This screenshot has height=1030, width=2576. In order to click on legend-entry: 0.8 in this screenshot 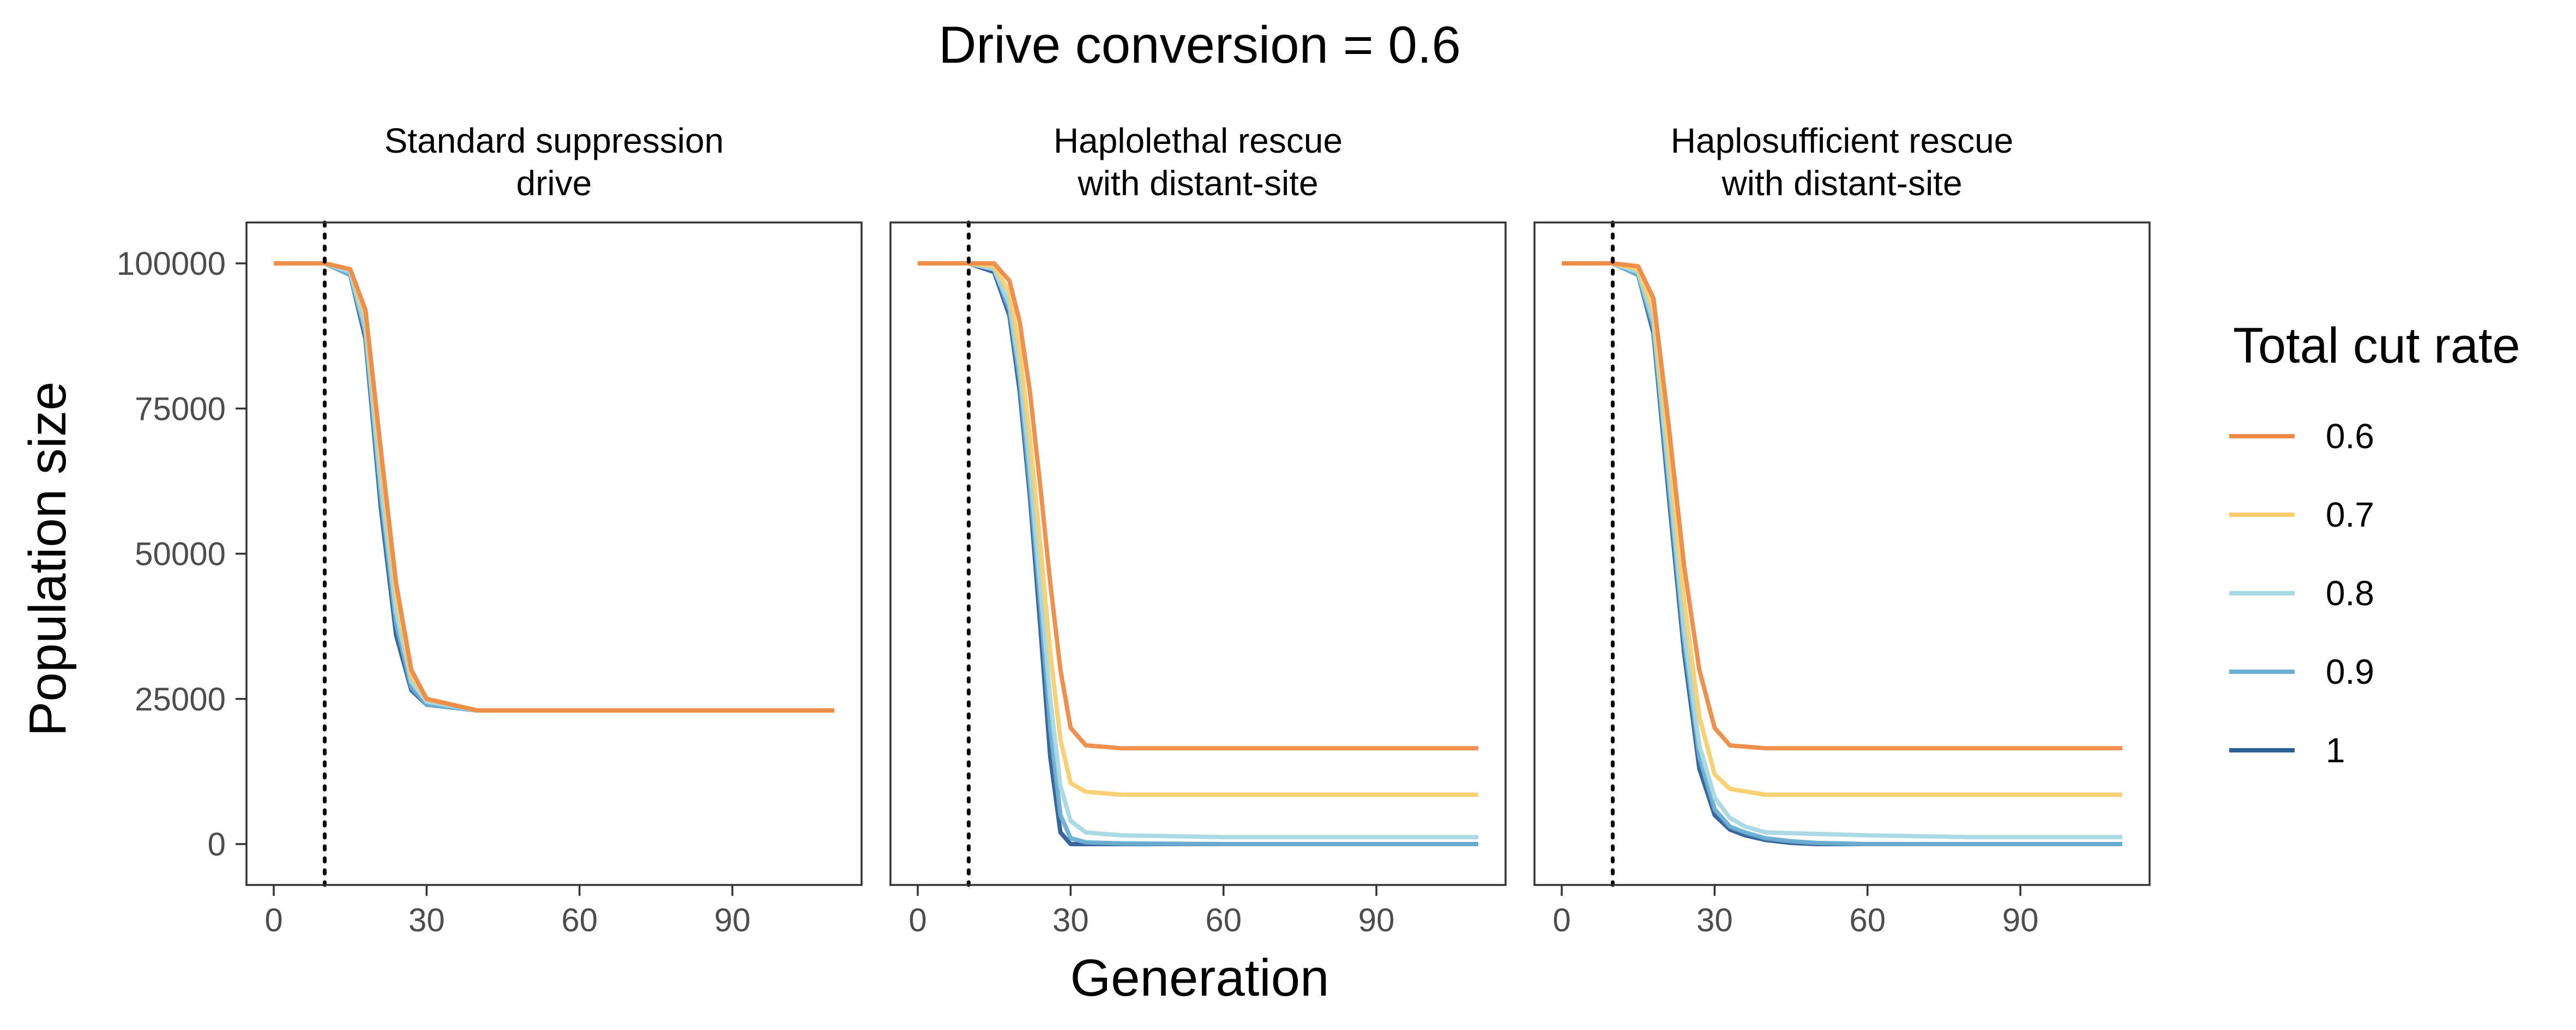, I will do `click(2301, 593)`.